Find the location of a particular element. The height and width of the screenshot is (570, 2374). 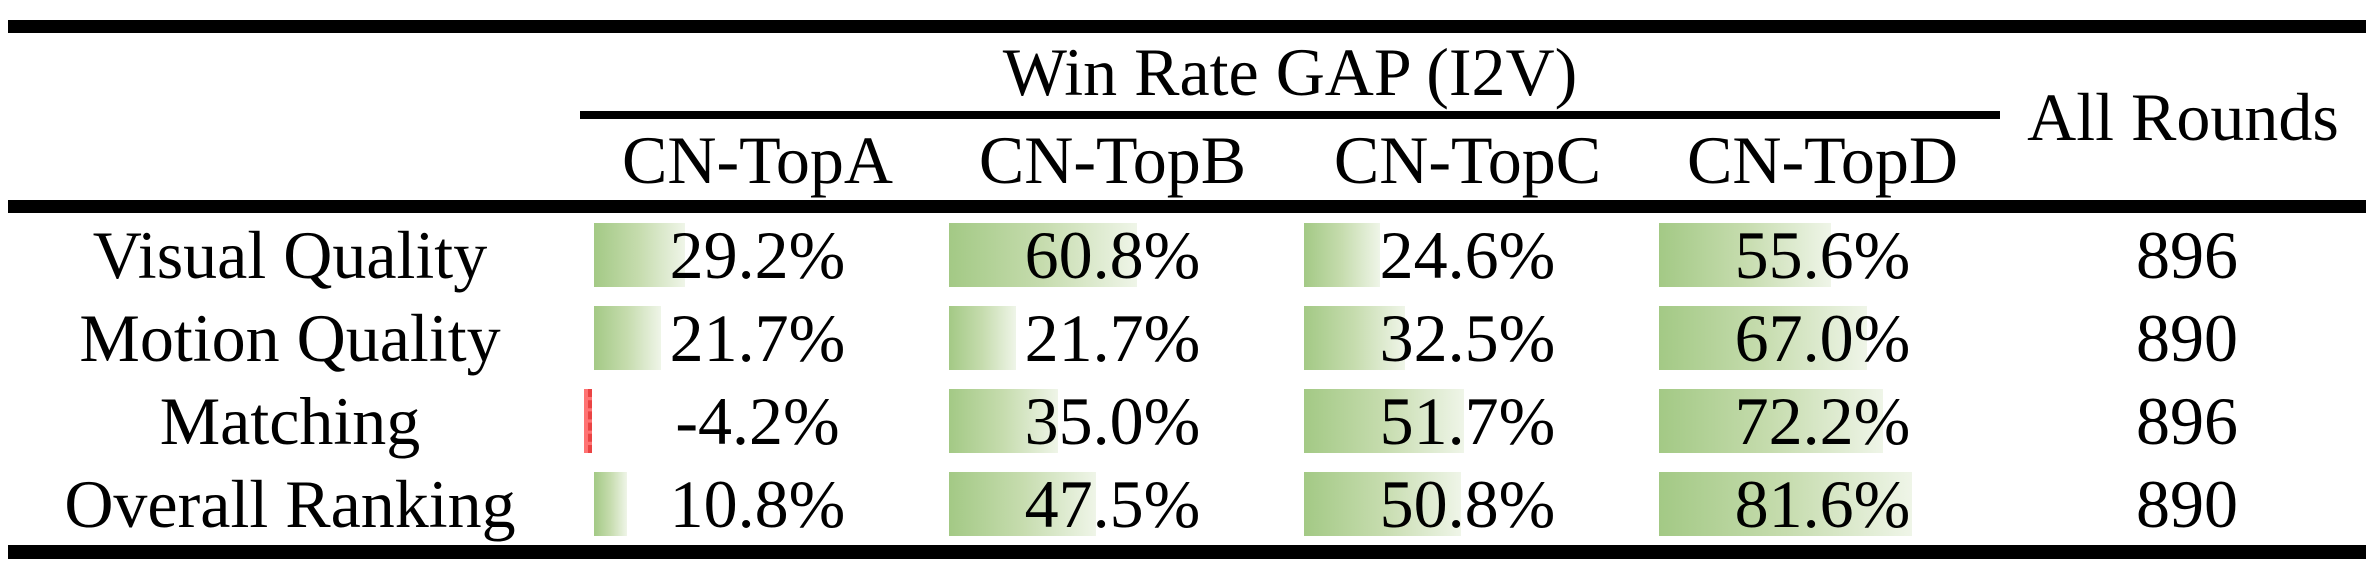

table-bottom-rule is located at coordinates (1187, 552).